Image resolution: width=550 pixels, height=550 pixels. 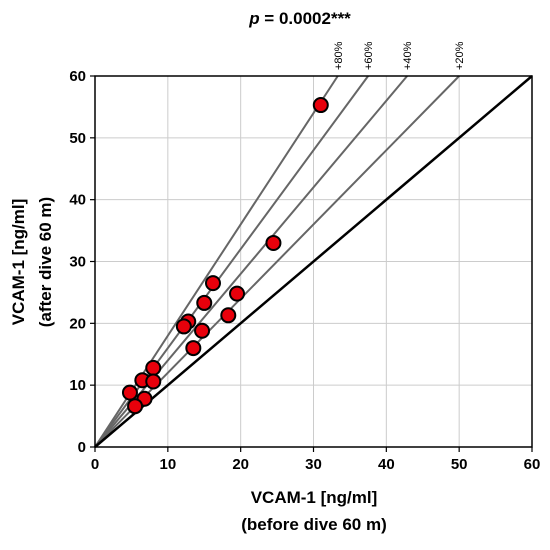 What do you see at coordinates (339, 55) in the screenshot?
I see `reference-line-label: +80%` at bounding box center [339, 55].